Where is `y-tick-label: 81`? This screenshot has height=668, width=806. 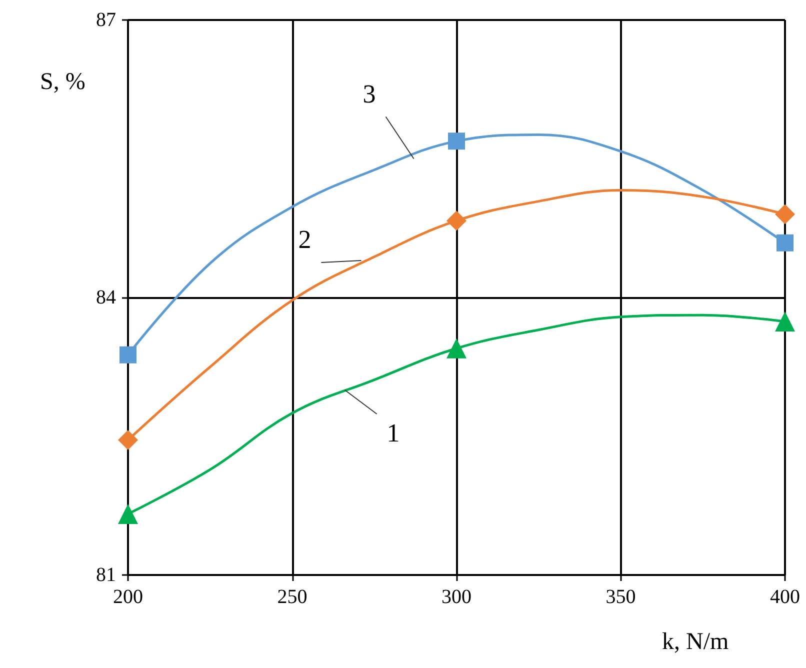
y-tick-label: 81 is located at coordinates (106, 575).